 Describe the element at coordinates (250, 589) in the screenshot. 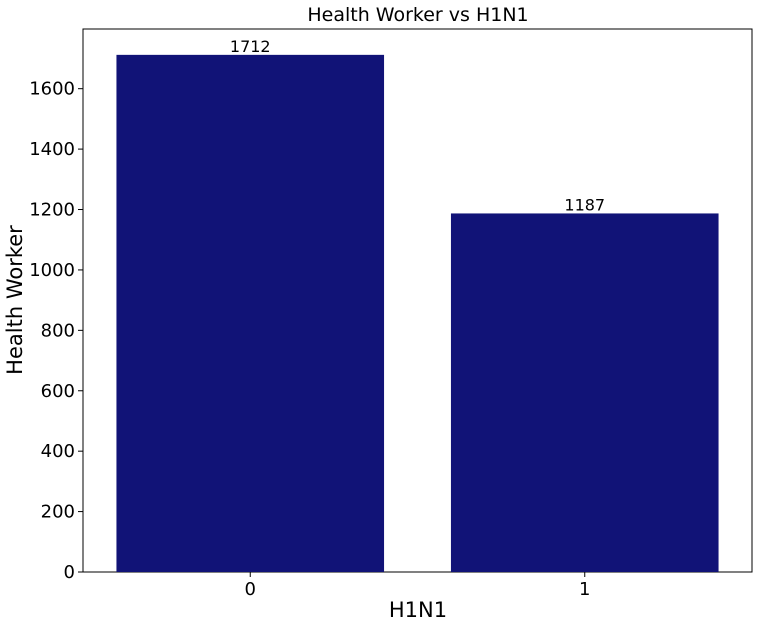

I see `x-tick-label-0: 0` at that location.